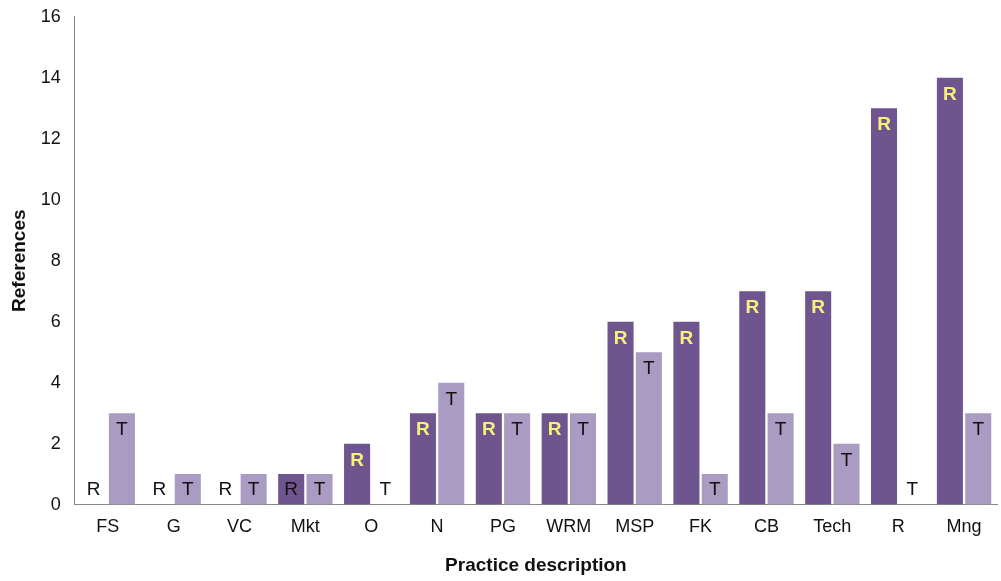 This screenshot has width=1001, height=581. What do you see at coordinates (55, 259) in the screenshot?
I see `y-tick-label: 8` at bounding box center [55, 259].